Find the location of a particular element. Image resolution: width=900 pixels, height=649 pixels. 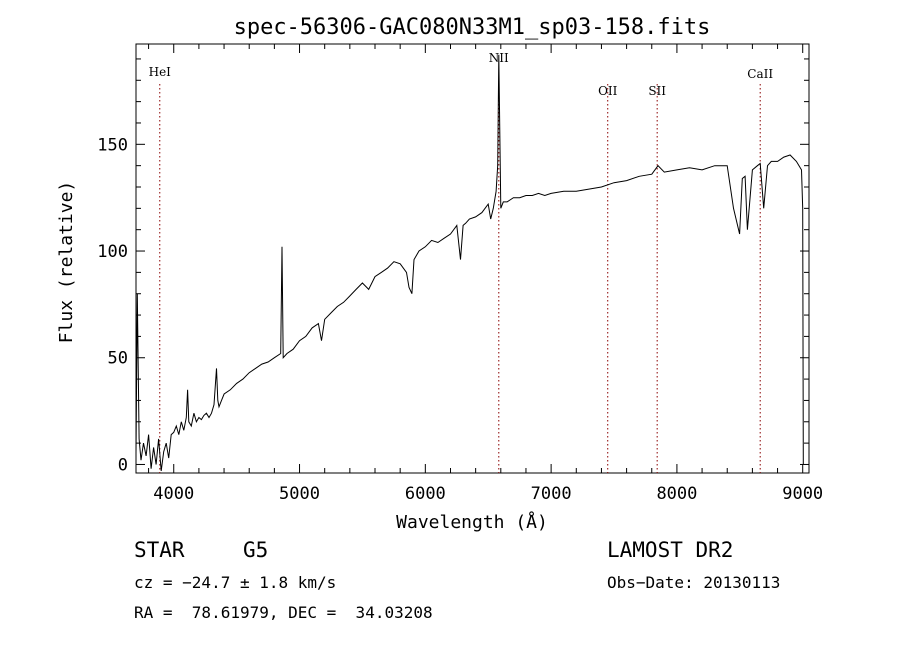

chart-title: spec-56306-GAC080N33M1_sp03-158.fits is located at coordinates (472, 27).